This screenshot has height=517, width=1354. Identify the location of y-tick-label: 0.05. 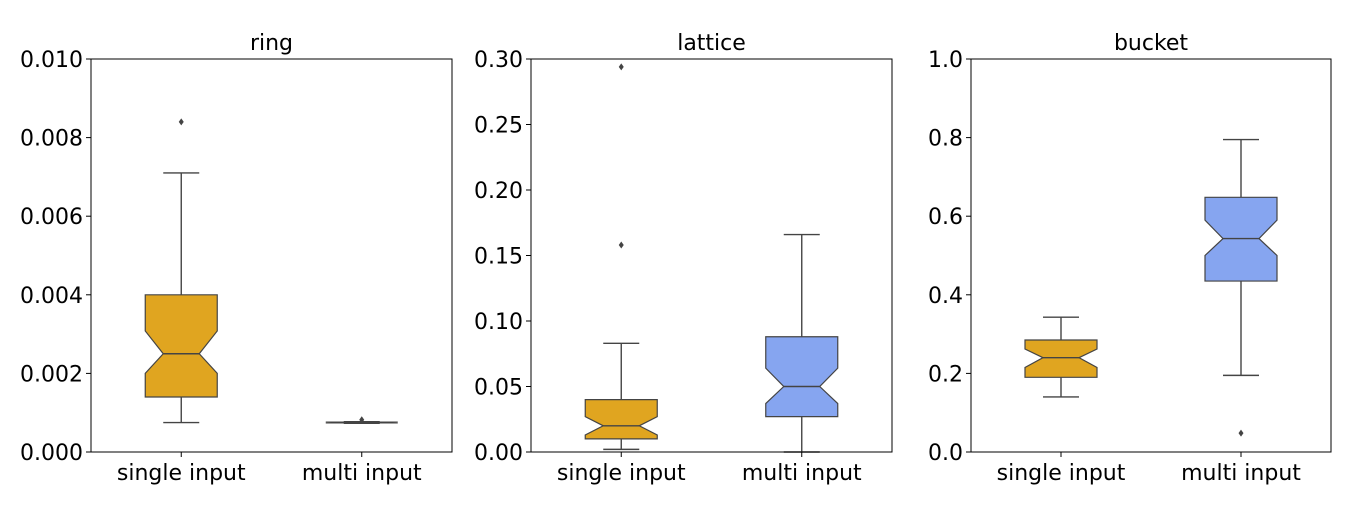
(498, 388).